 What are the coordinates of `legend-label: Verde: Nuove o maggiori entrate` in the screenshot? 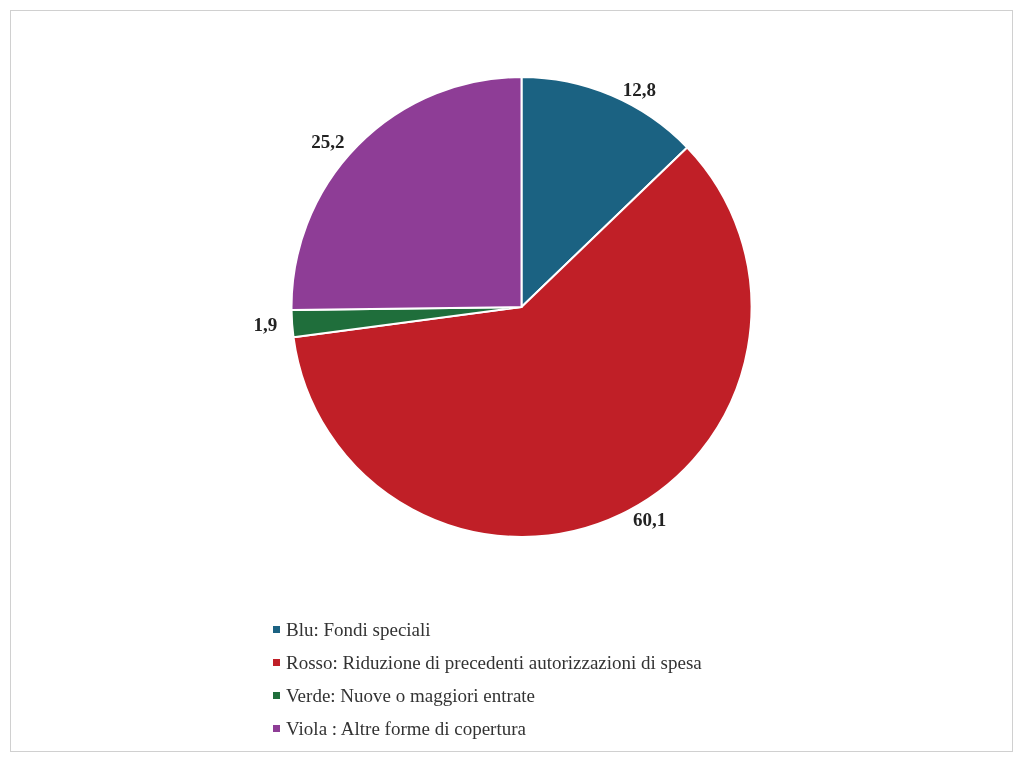 It's located at (411, 695).